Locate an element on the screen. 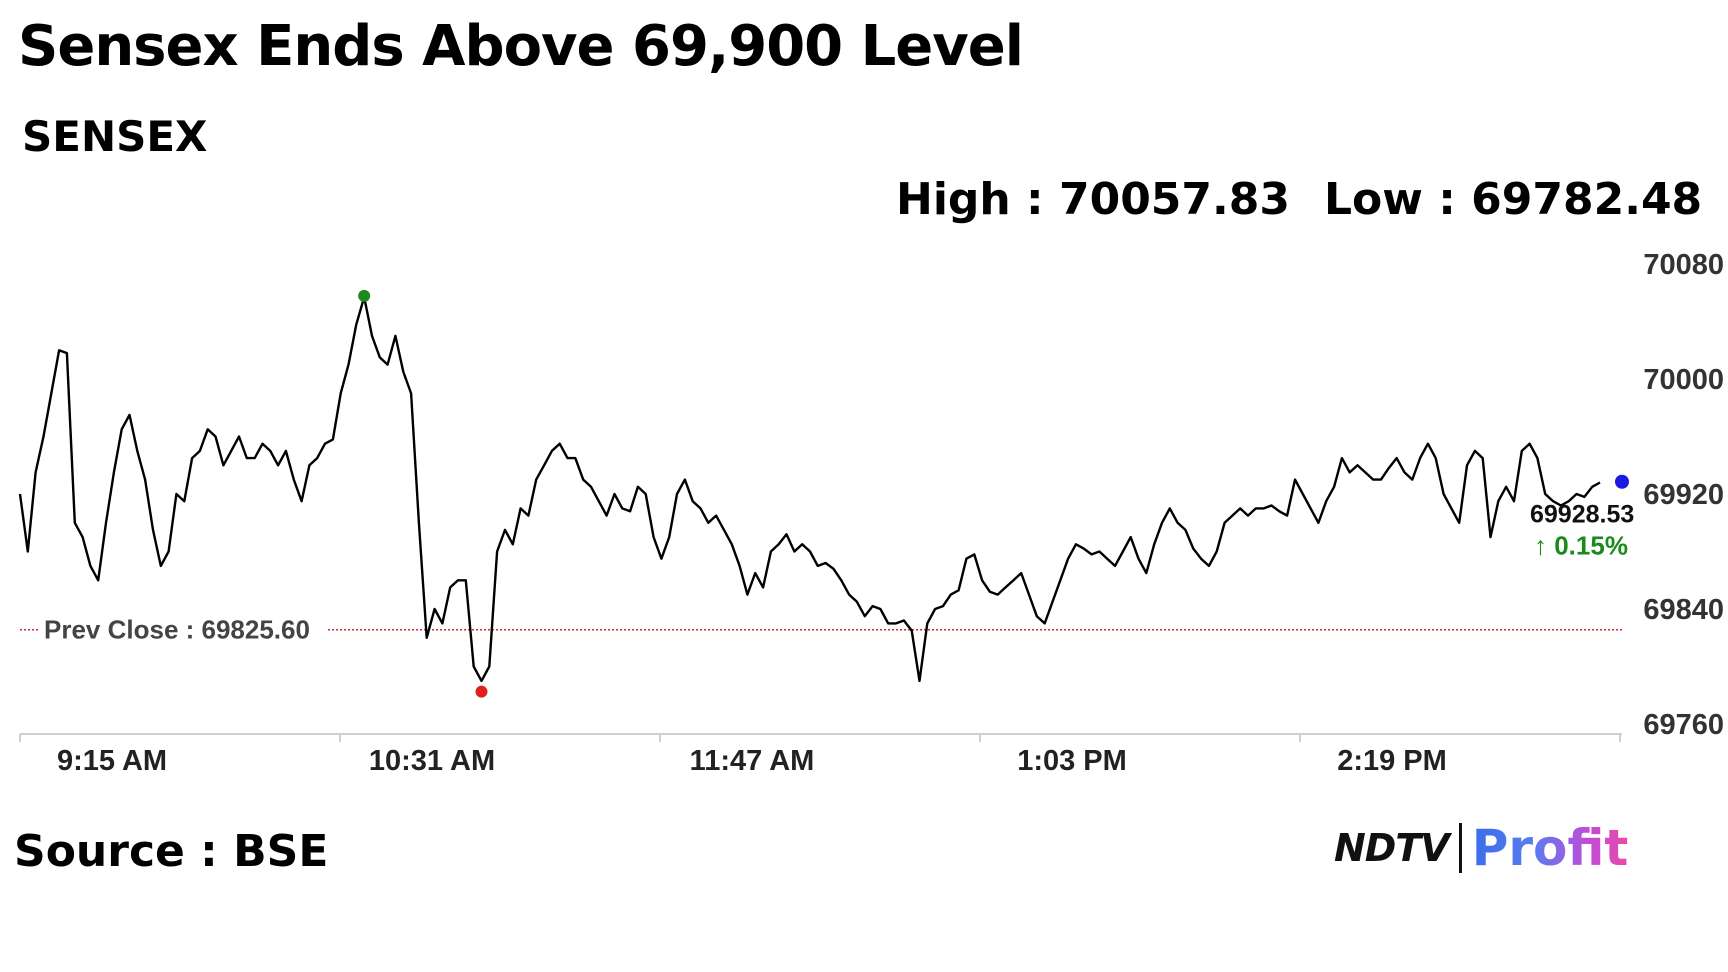 This screenshot has height=972, width=1728. y-tick-label: 69760 is located at coordinates (1683, 725).